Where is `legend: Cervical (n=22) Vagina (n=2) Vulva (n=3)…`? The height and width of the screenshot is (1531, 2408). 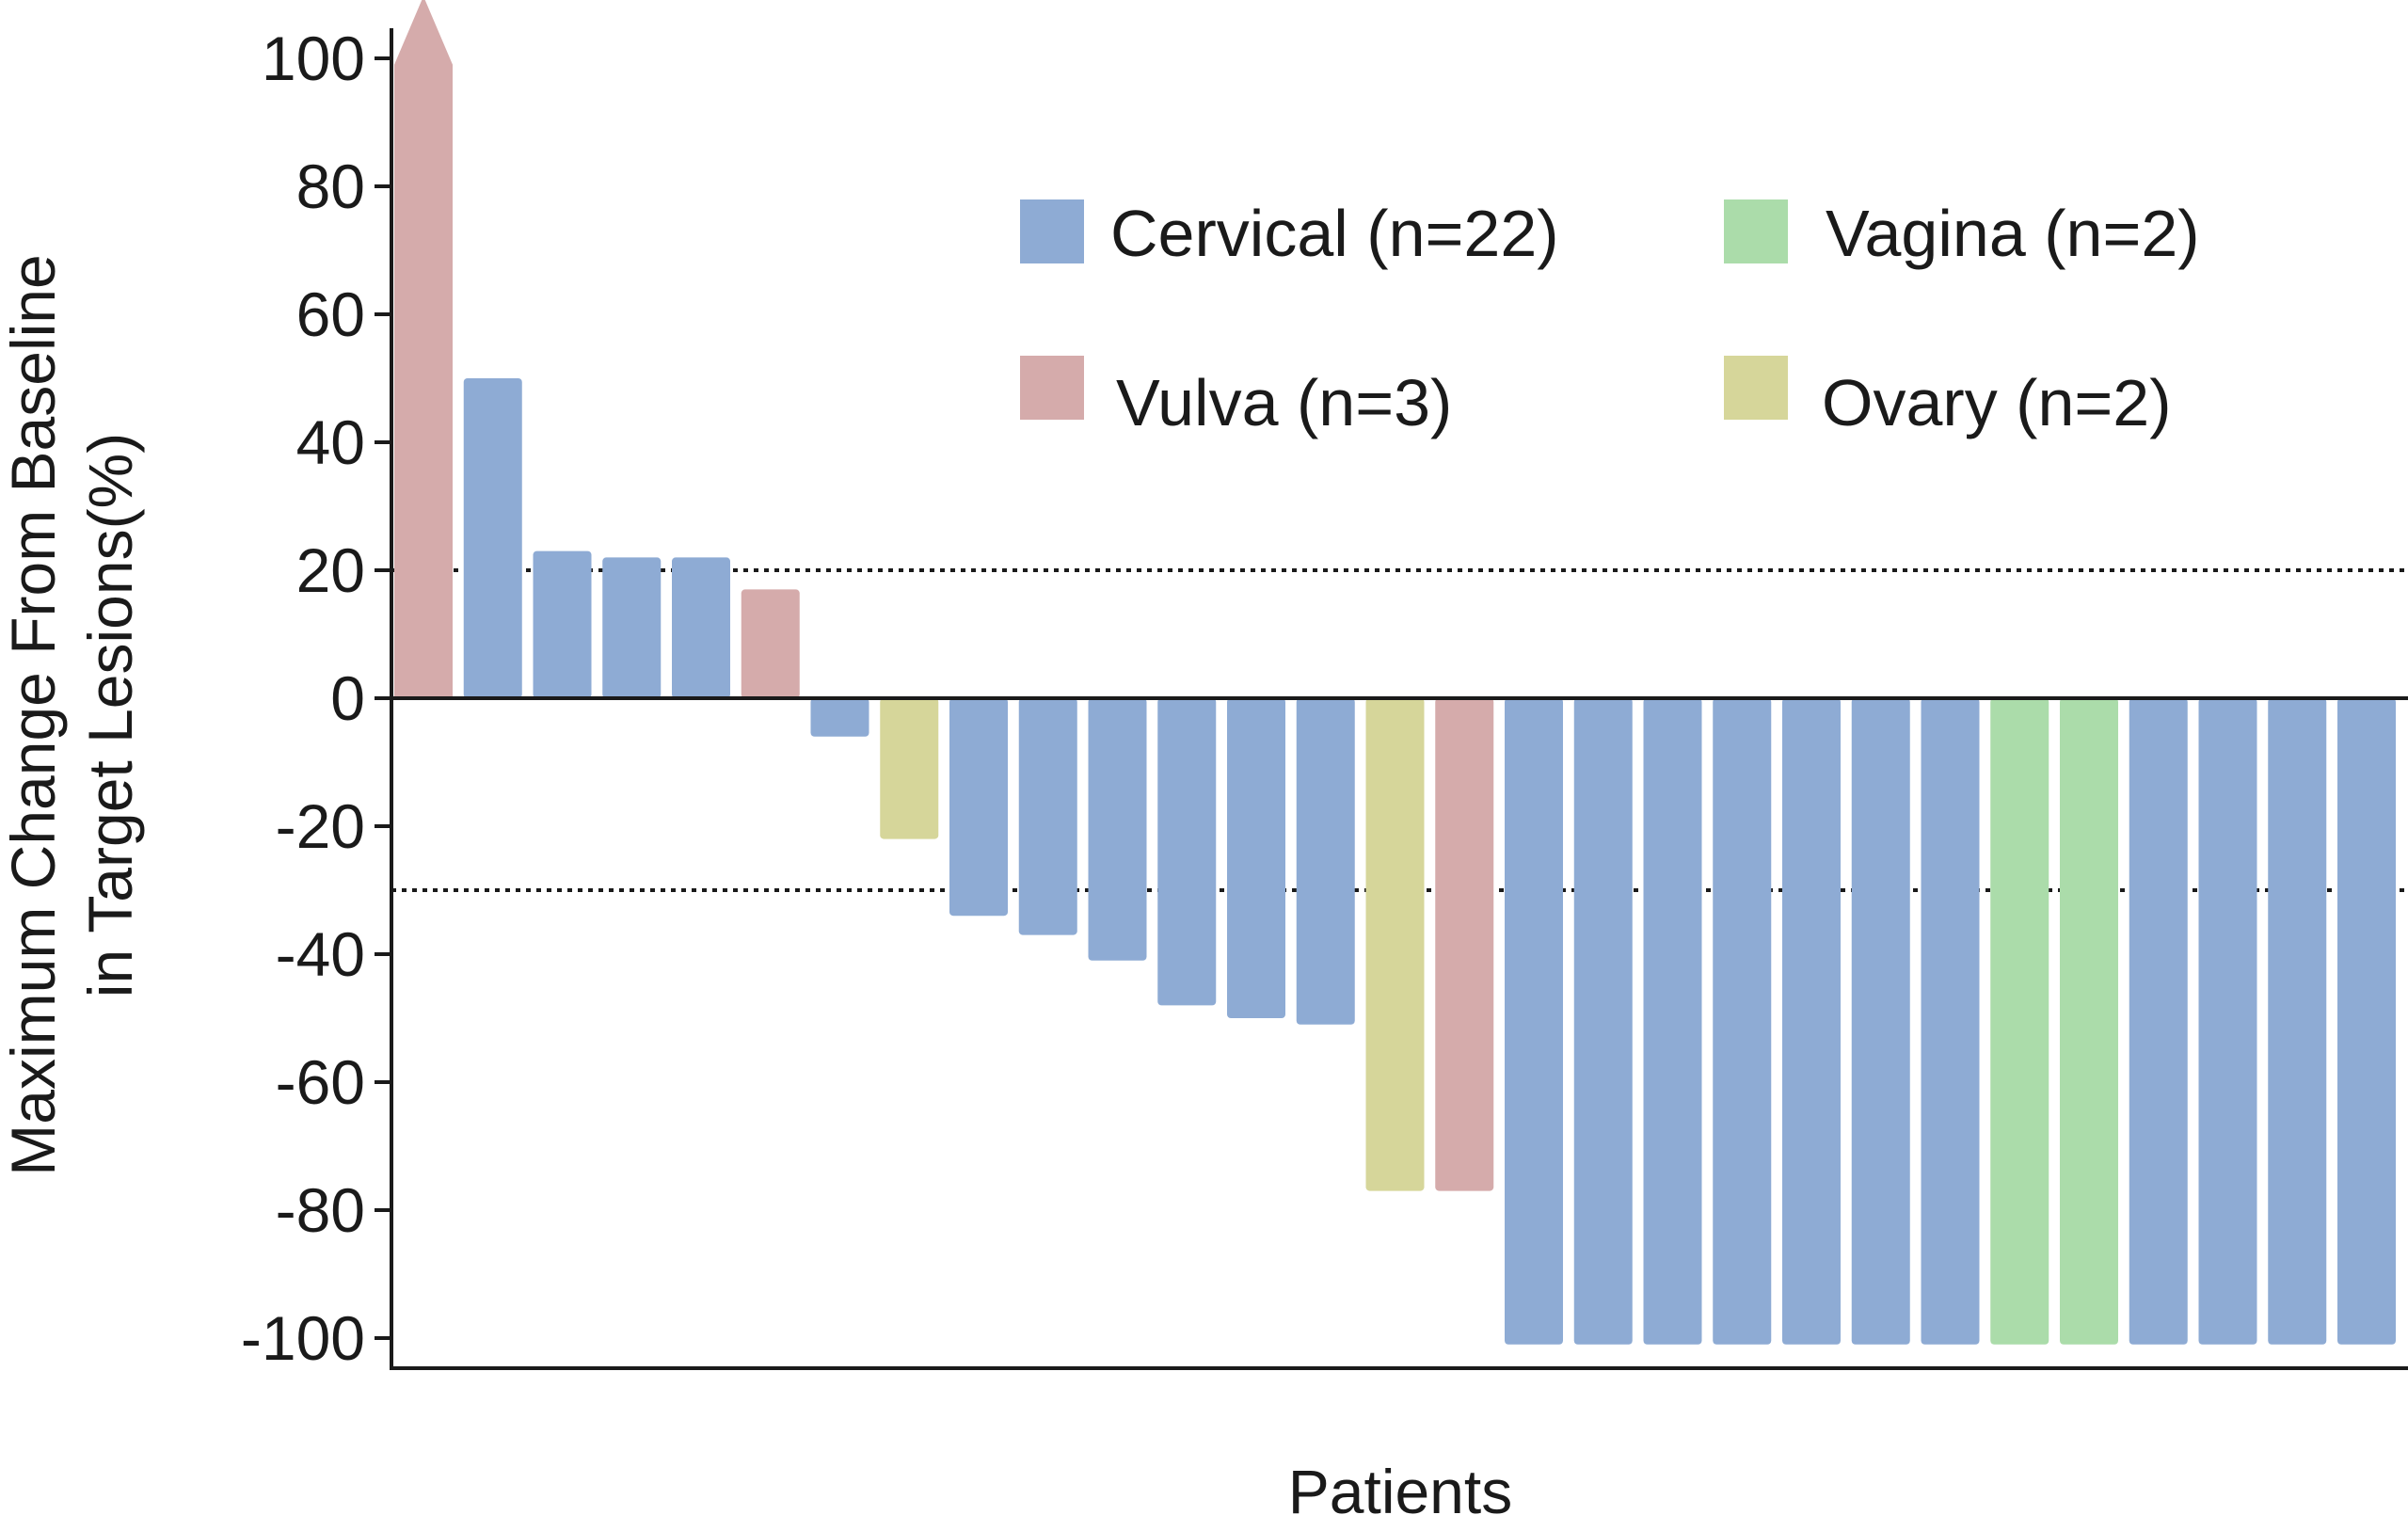 legend: Cervical (n=22) Vagina (n=2) Vulva (n=3)… is located at coordinates (1610, 318).